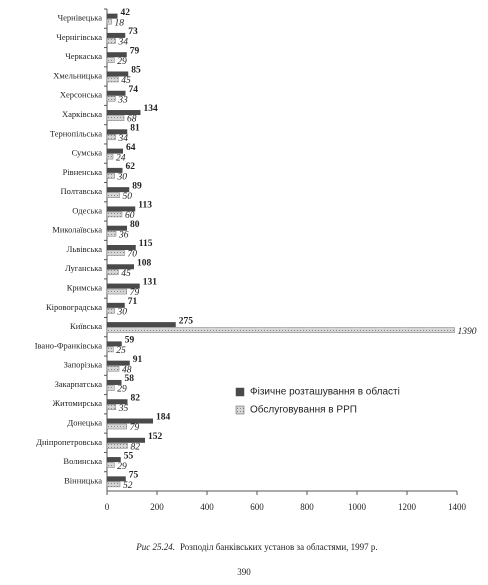 The image size is (488, 585). I want to click on value-label: 48, so click(127, 370).